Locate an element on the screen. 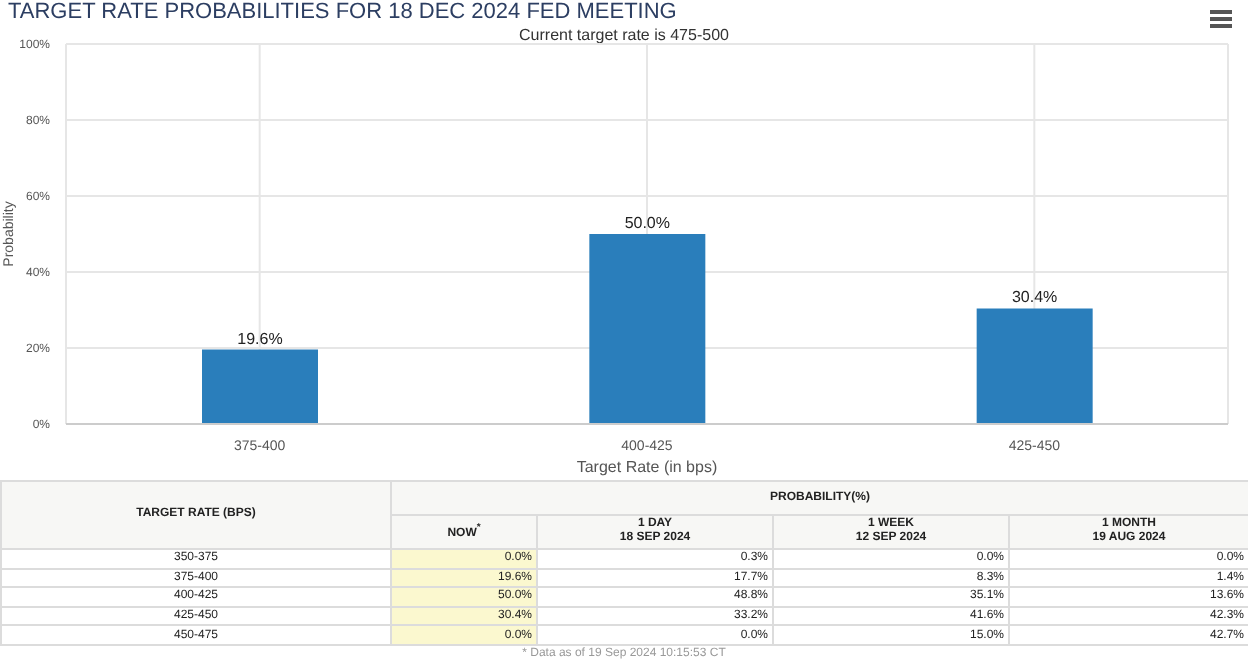 This screenshot has height=666, width=1248. data-label: 50.0% is located at coordinates (647, 223).